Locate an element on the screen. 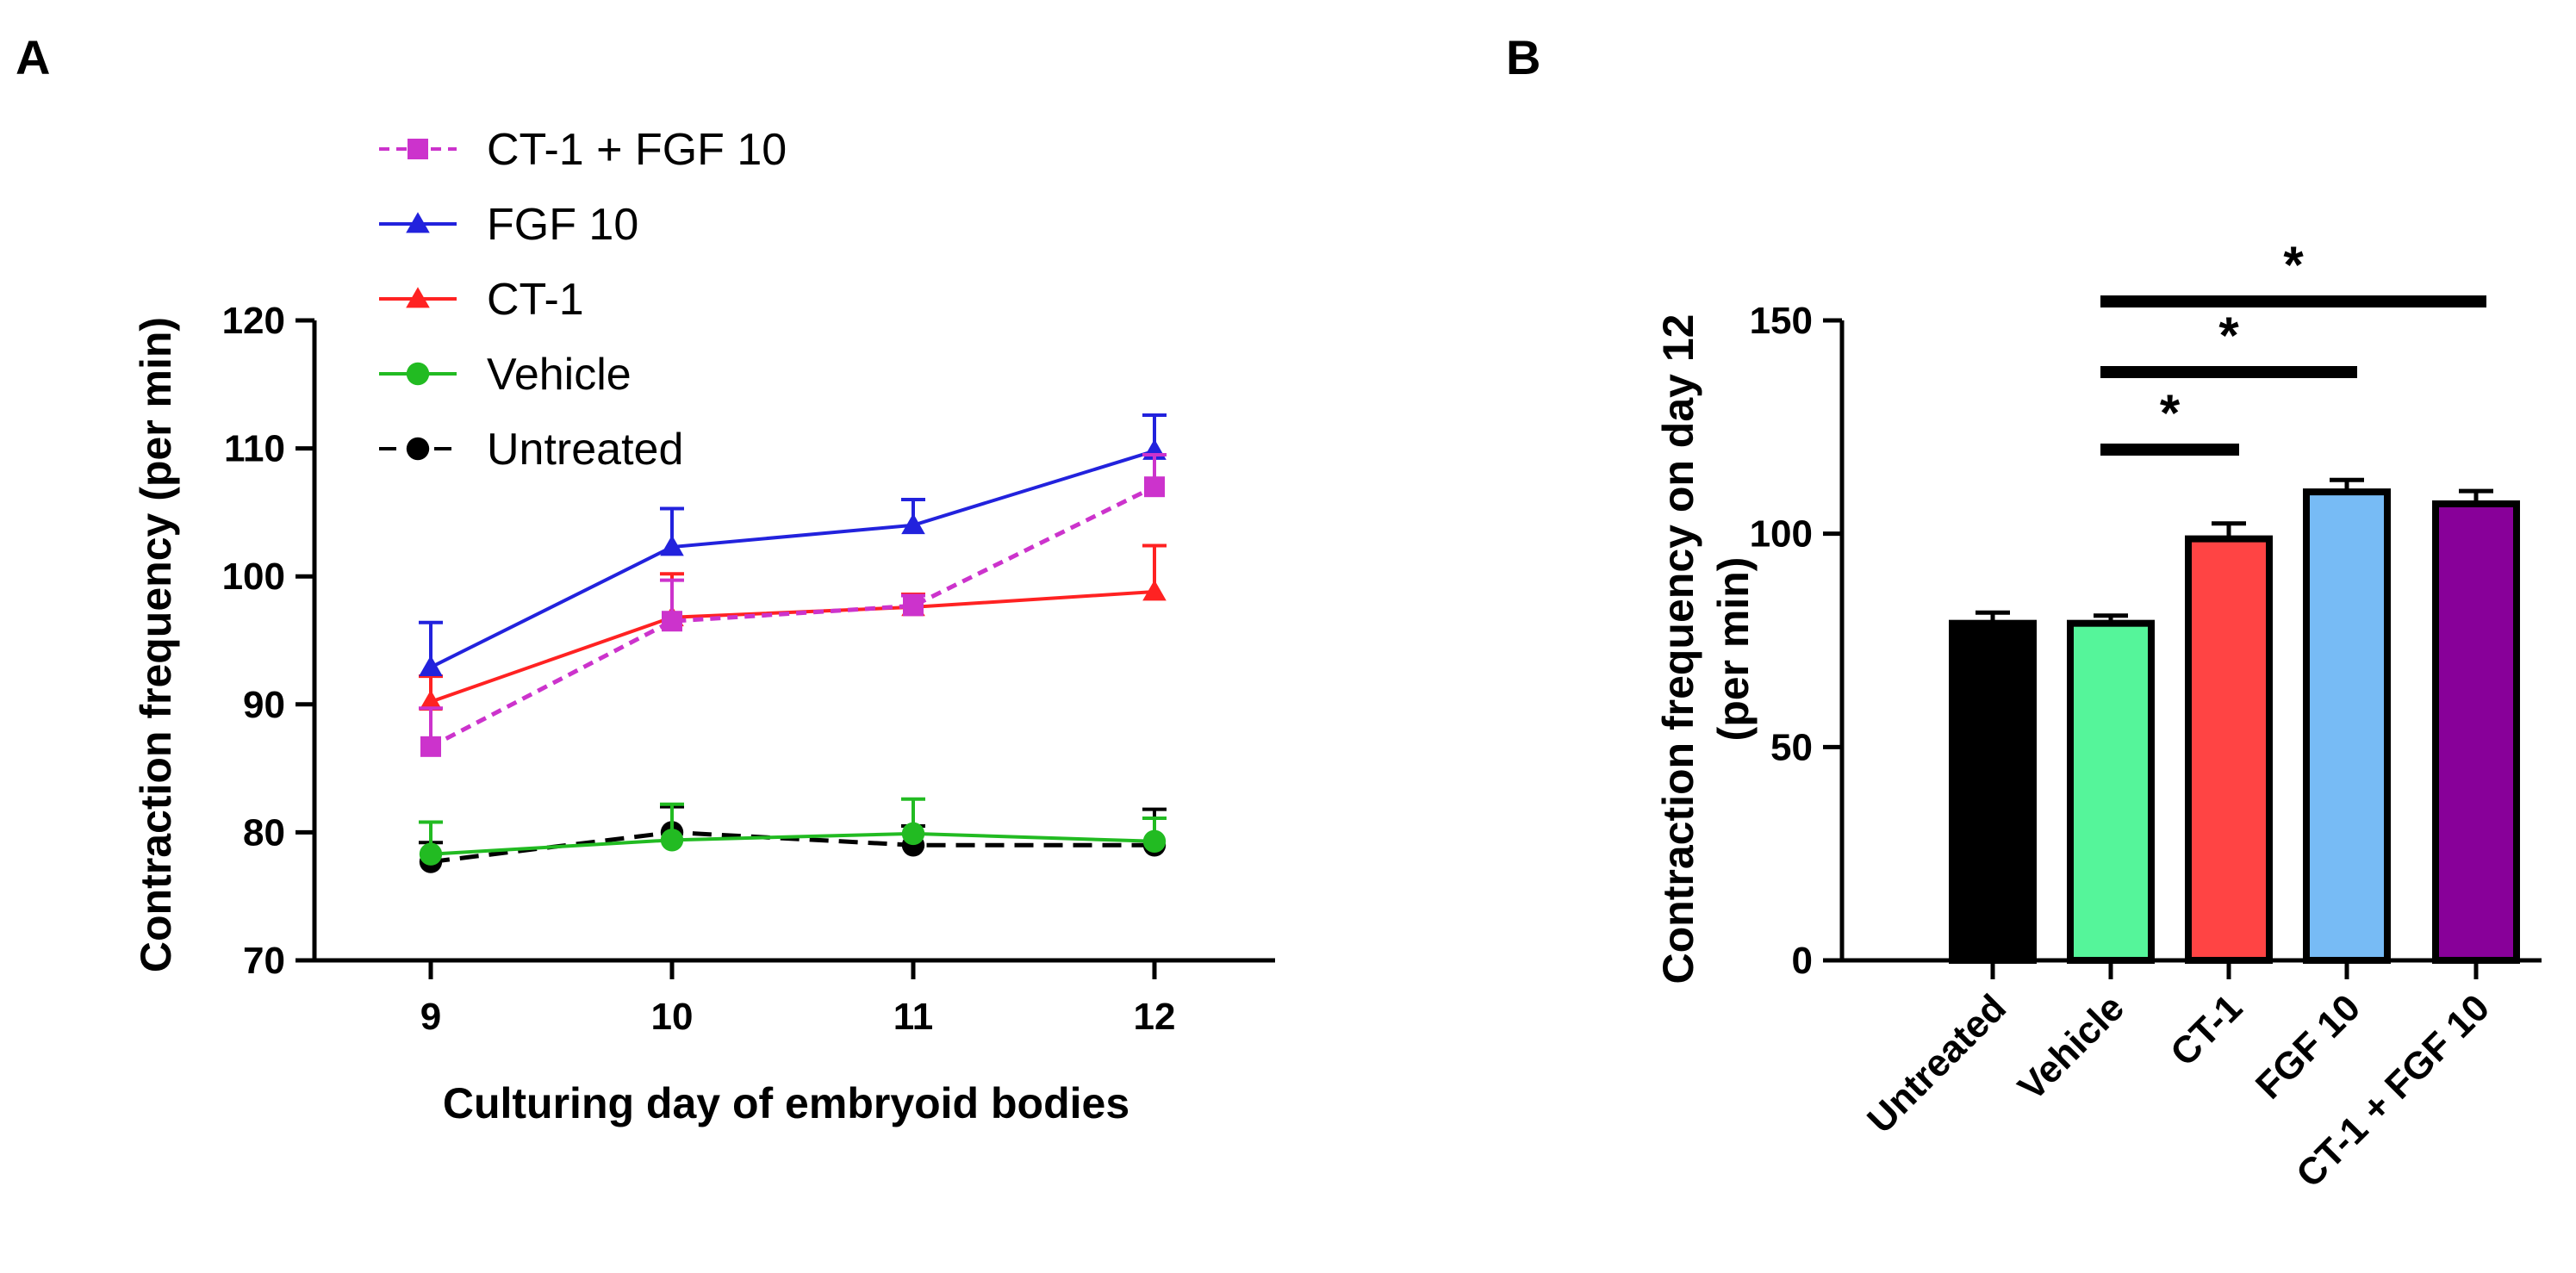 The image size is (2576, 1273). y-tick-label: 110 is located at coordinates (255, 449).